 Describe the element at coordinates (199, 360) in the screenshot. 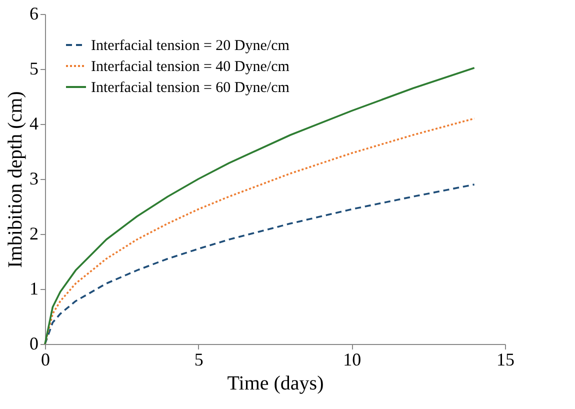

I see `x-tick-label: 5` at that location.